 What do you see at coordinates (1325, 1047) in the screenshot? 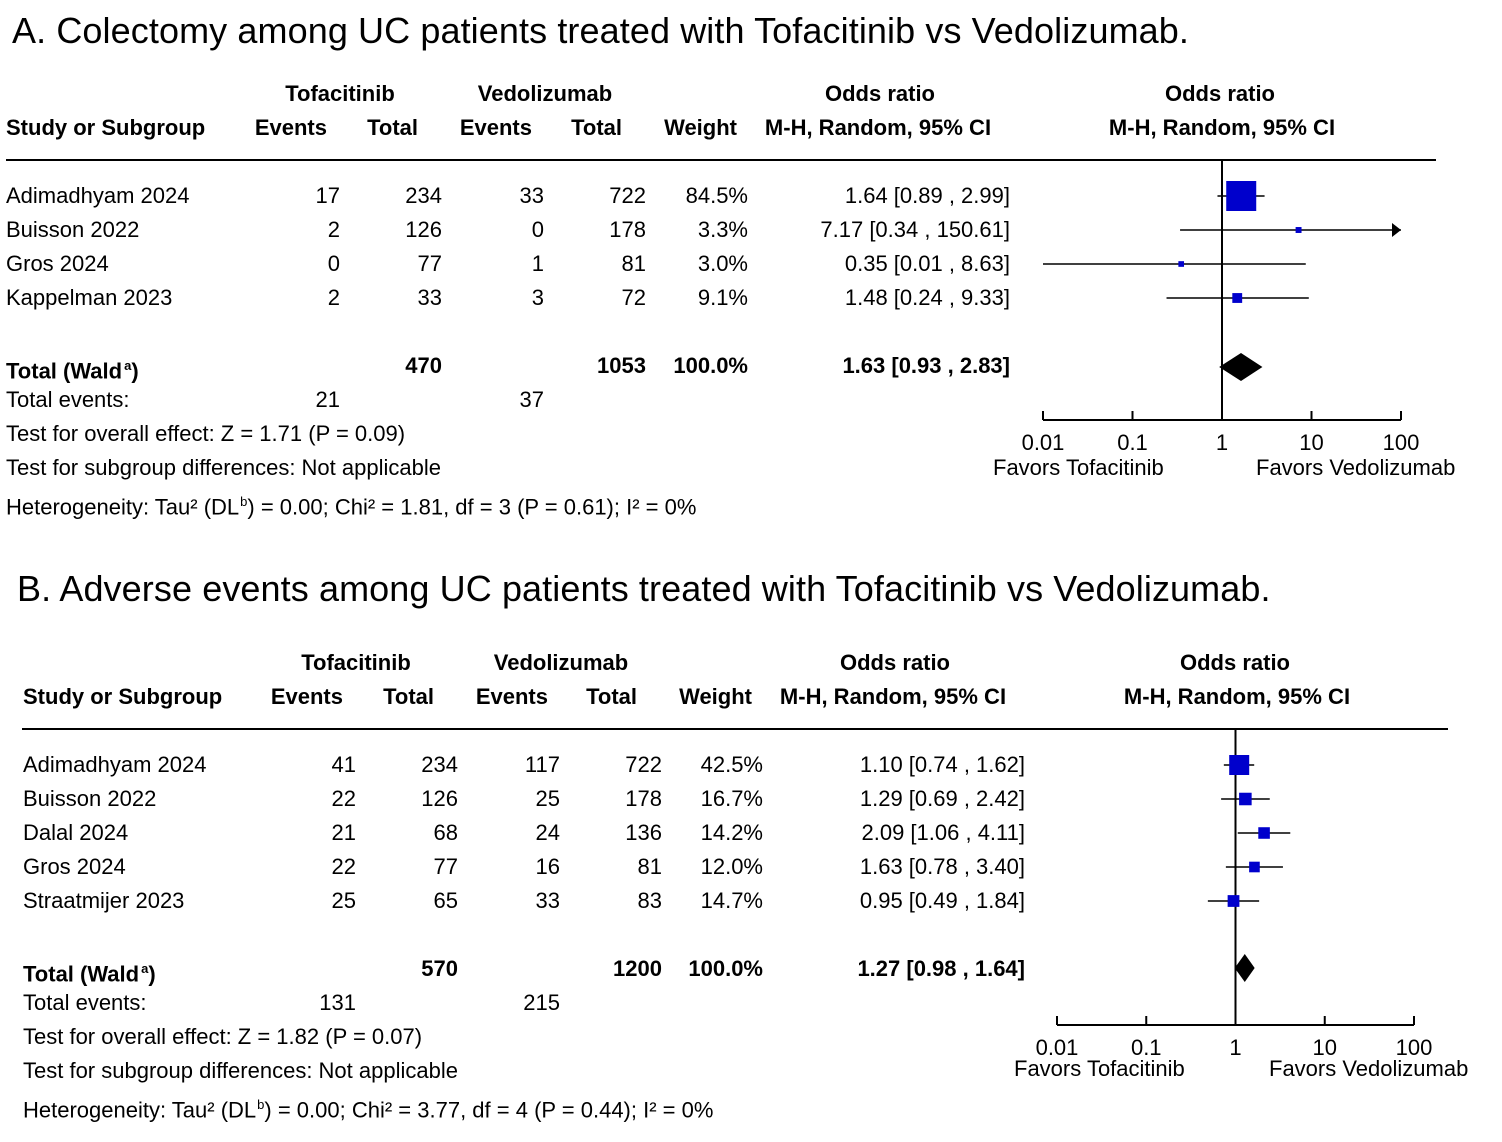
I see `x-tick-label: 10` at bounding box center [1325, 1047].